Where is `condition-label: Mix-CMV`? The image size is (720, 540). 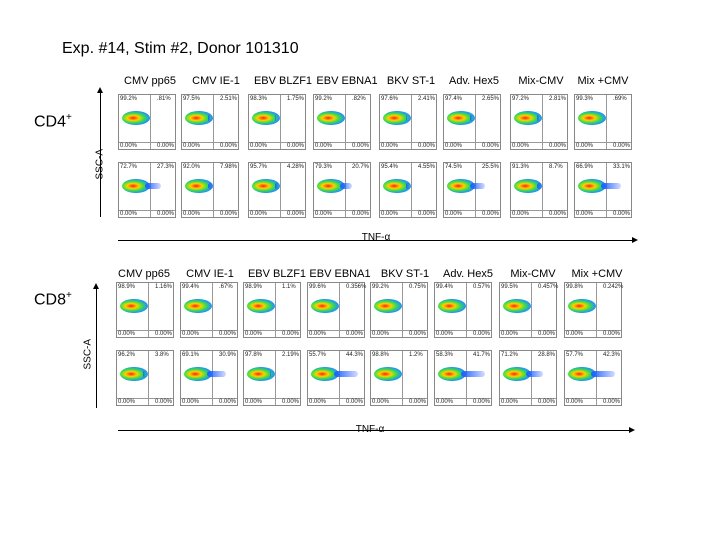 condition-label: Mix-CMV is located at coordinates (541, 81).